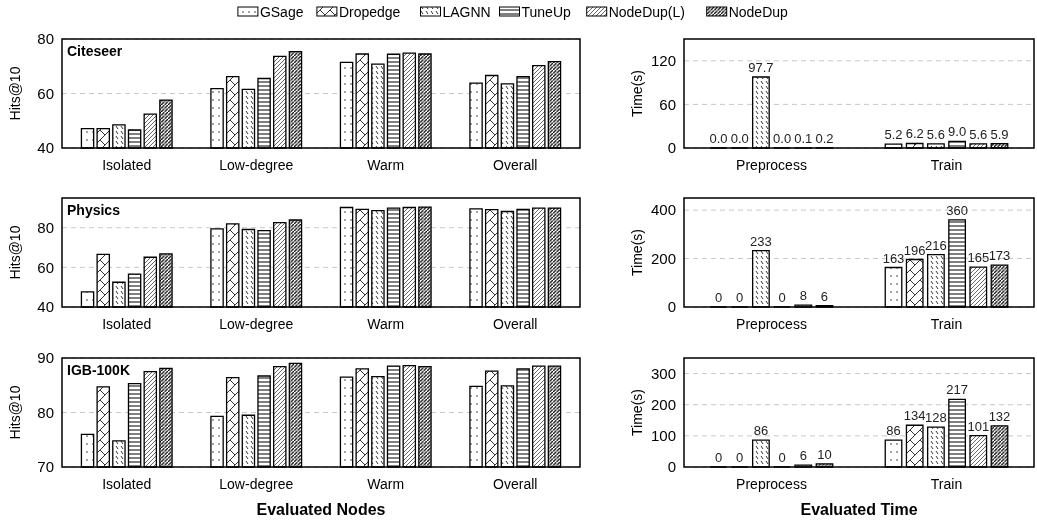  Describe the element at coordinates (824, 454) in the screenshot. I see `data-label: 10` at that location.